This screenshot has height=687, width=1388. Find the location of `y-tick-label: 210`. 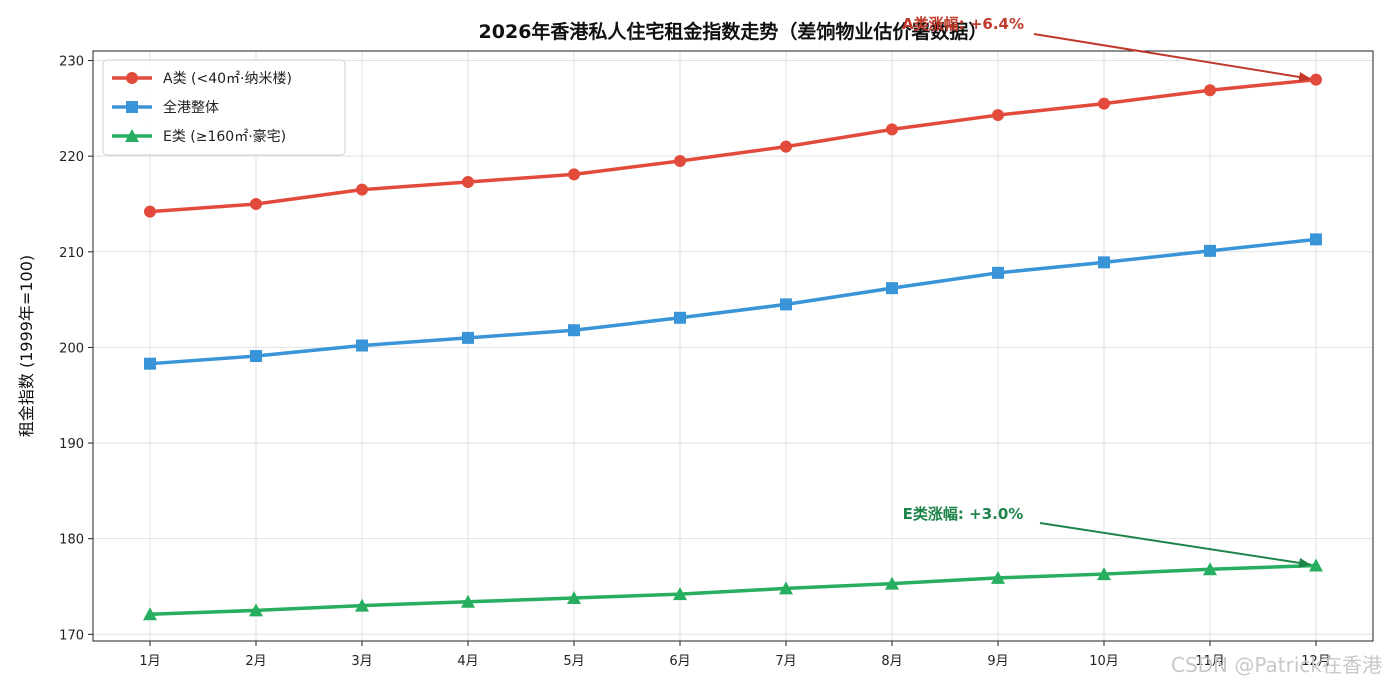

y-tick-label: 210 is located at coordinates (71, 253).